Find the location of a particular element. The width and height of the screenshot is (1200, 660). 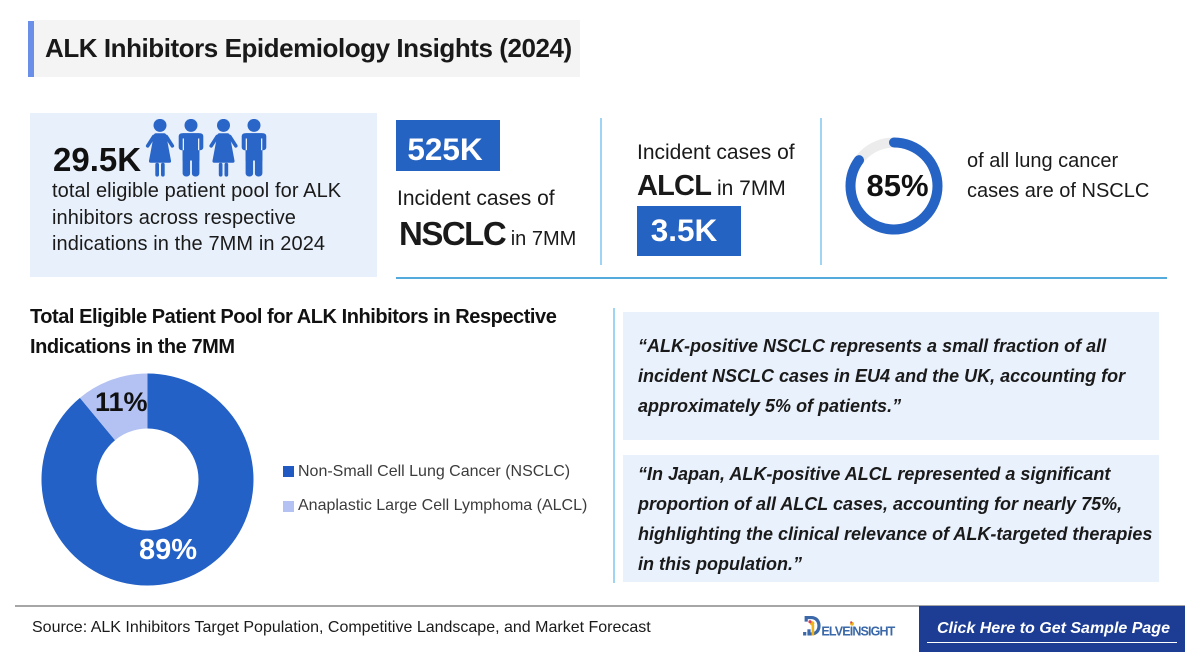

svg-text: ELVEINSIGHT is located at coordinates (858, 631).